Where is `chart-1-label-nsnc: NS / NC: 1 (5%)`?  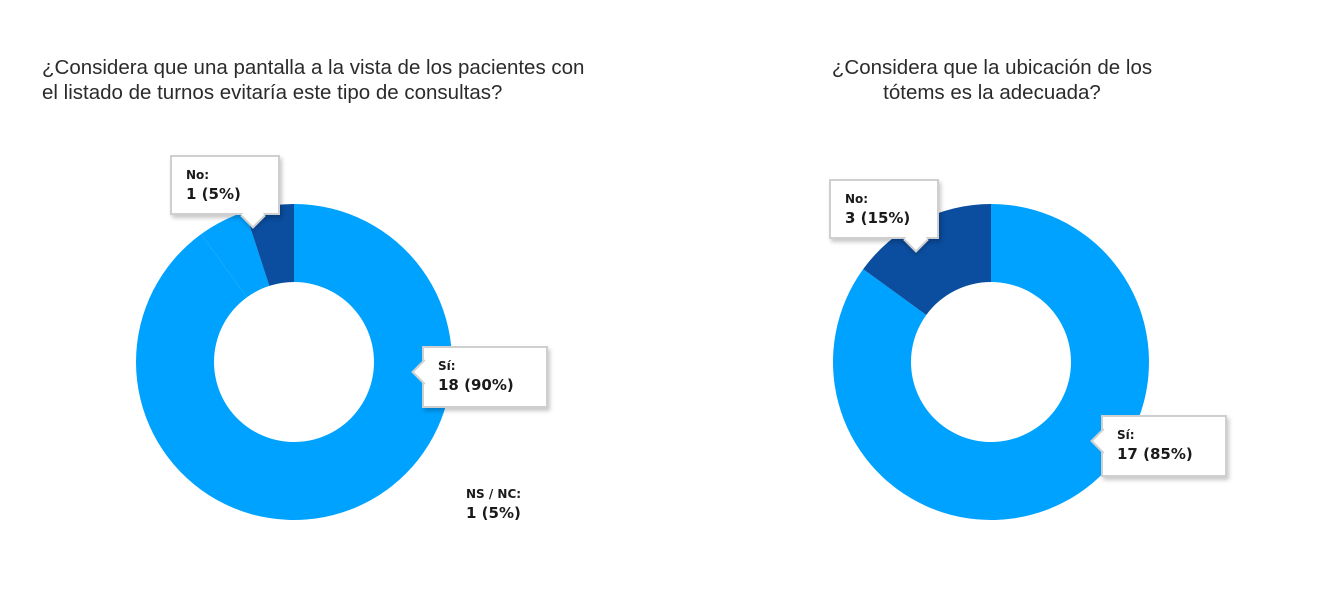
chart-1-label-nsnc: NS / NC: 1 (5%) is located at coordinates (493, 505).